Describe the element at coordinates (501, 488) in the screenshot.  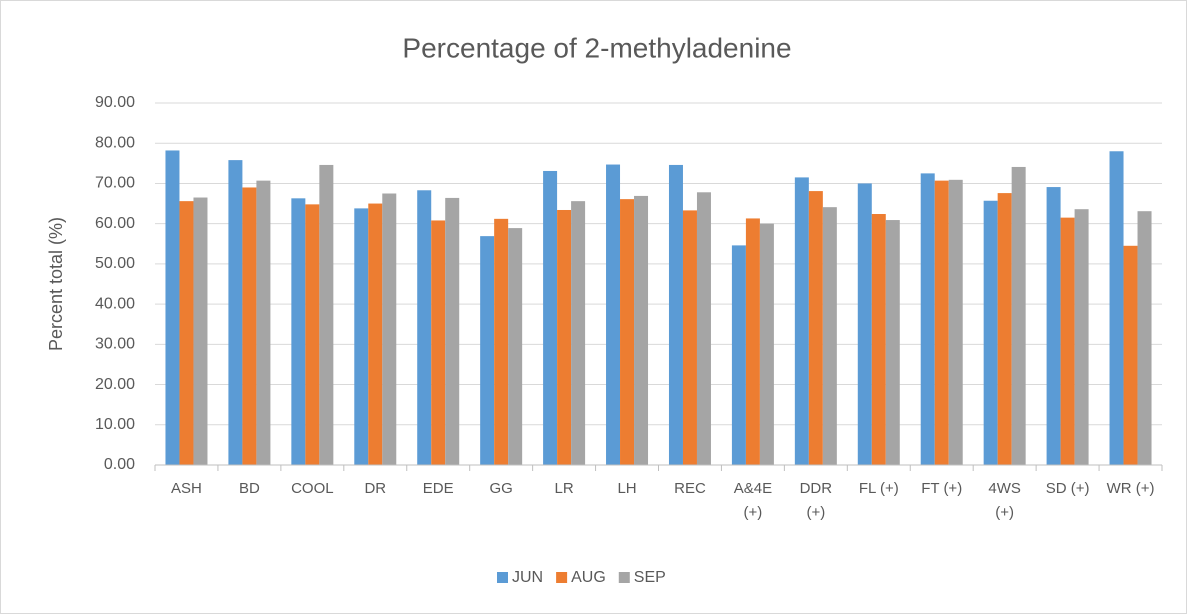
I see `x-tick-label: GG` at that location.